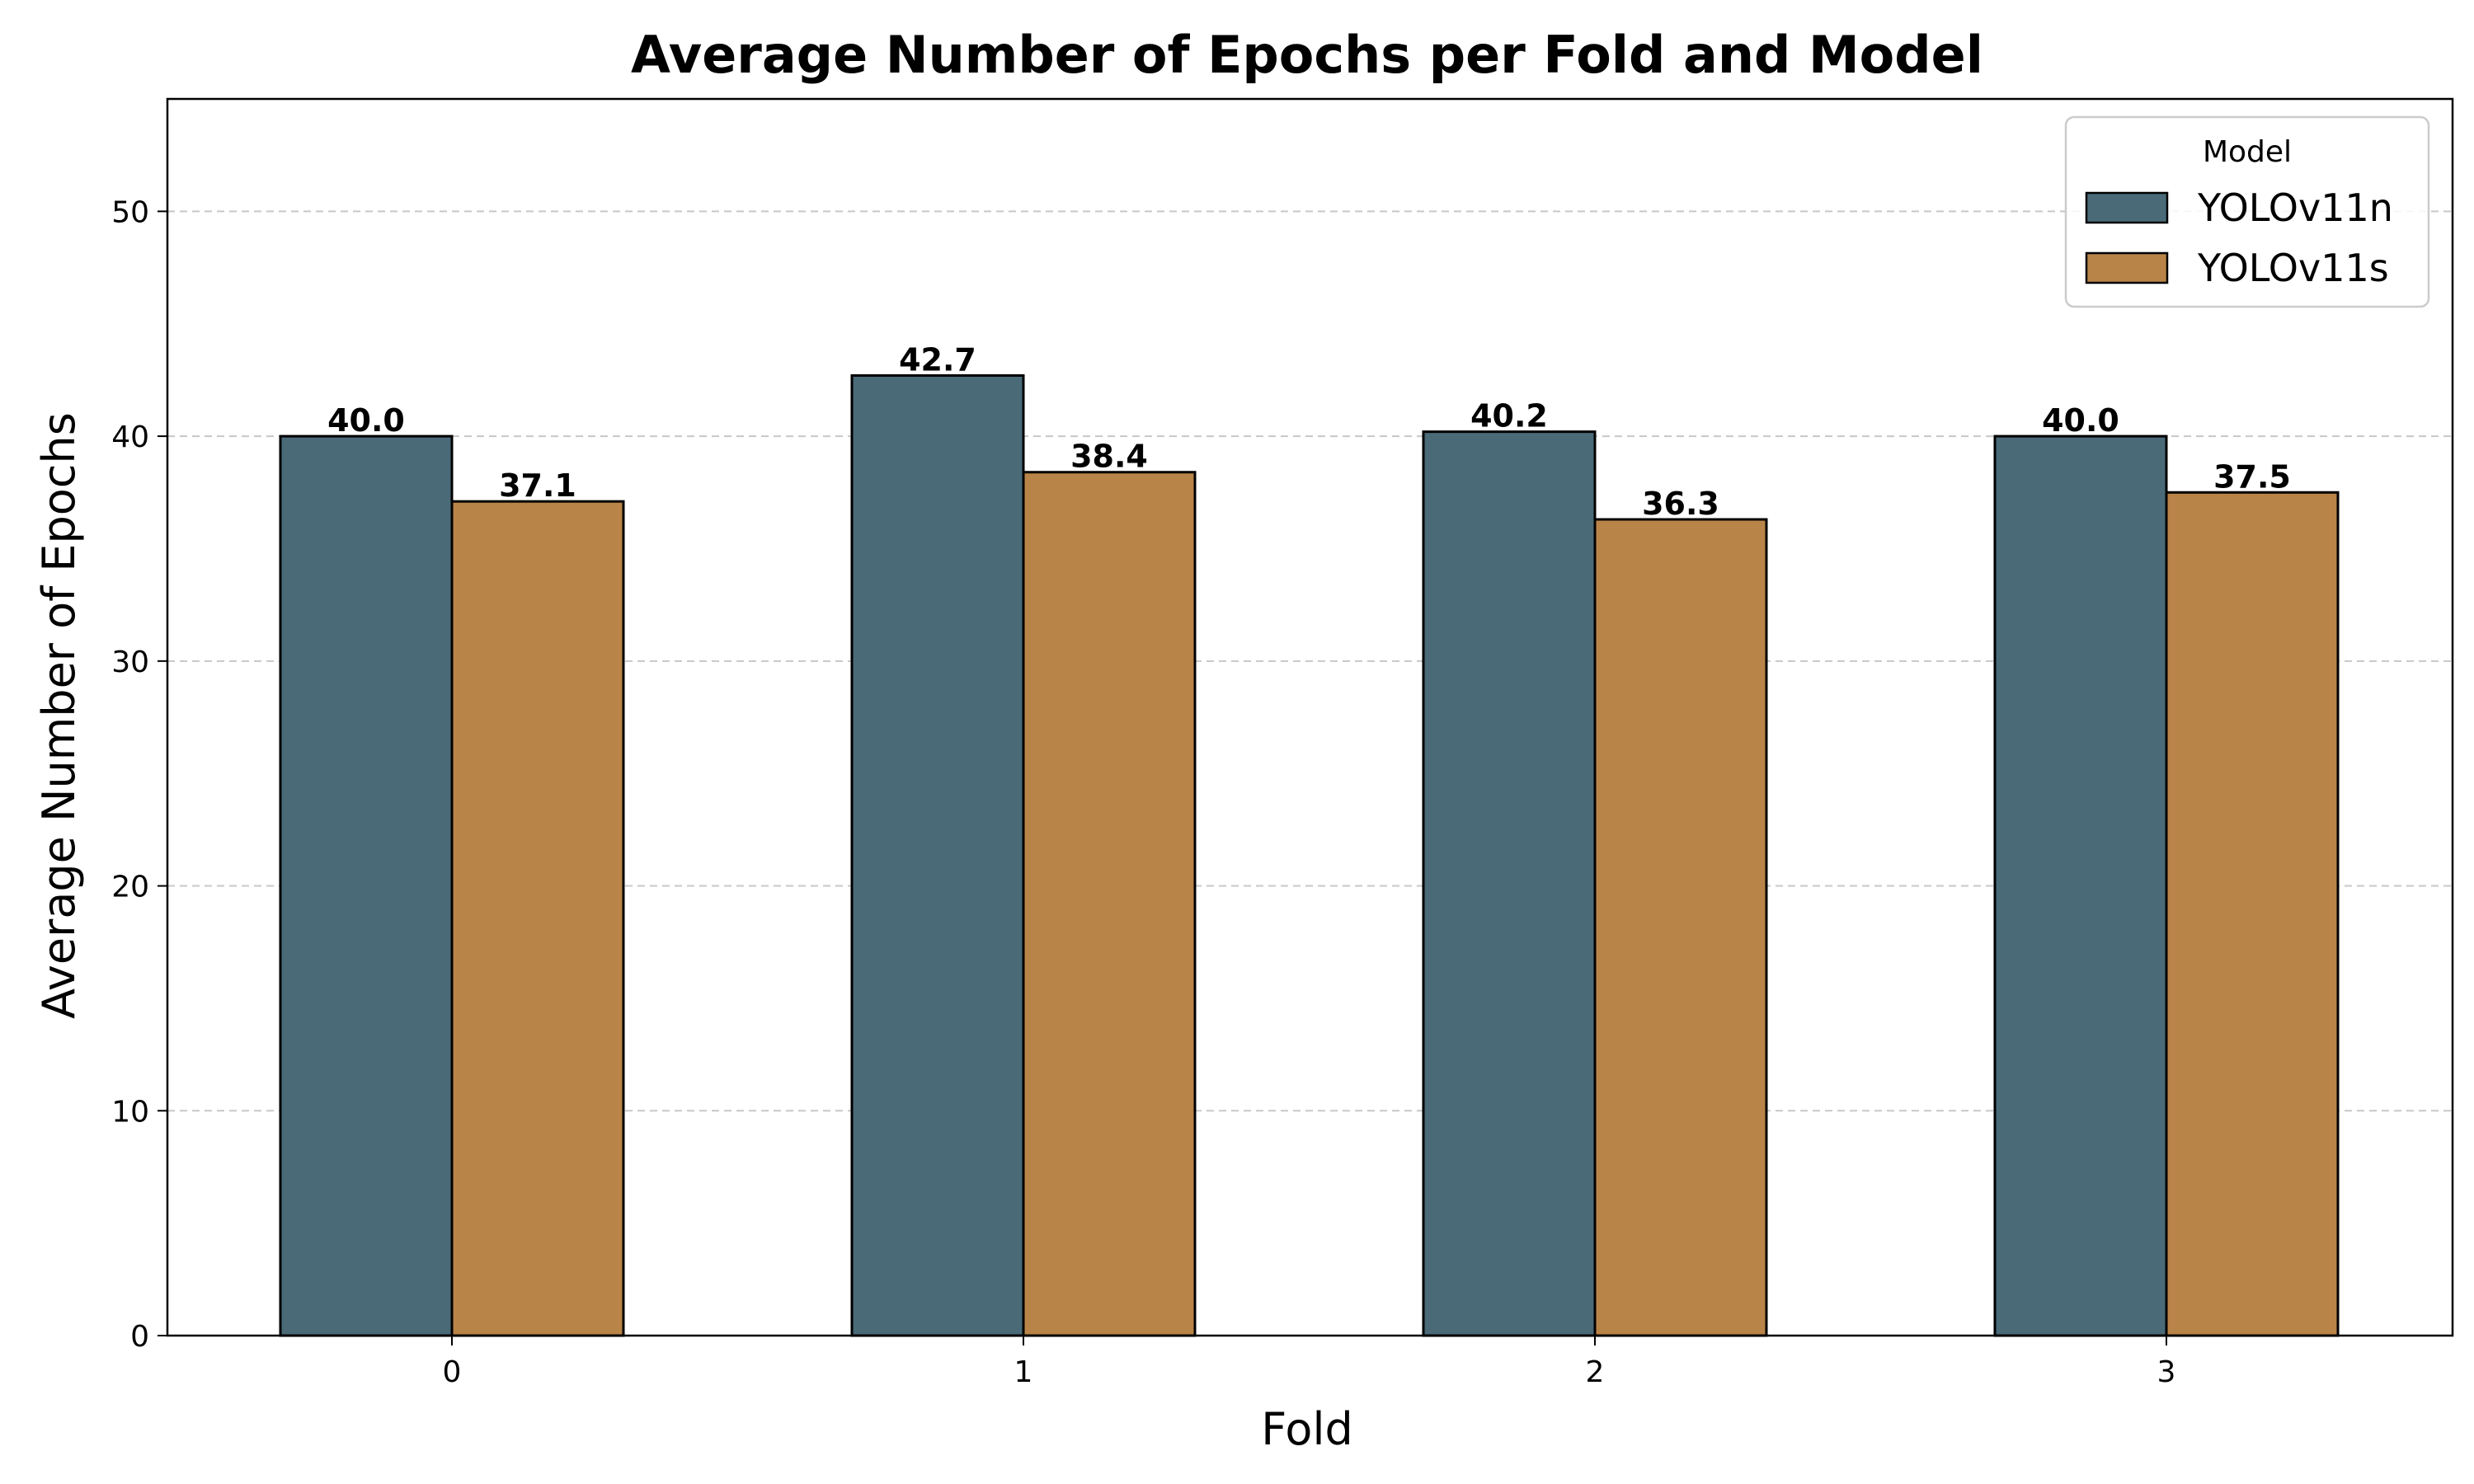 The height and width of the screenshot is (1484, 2474). What do you see at coordinates (2127, 207) in the screenshot?
I see `legend-swatch-yolov11n` at bounding box center [2127, 207].